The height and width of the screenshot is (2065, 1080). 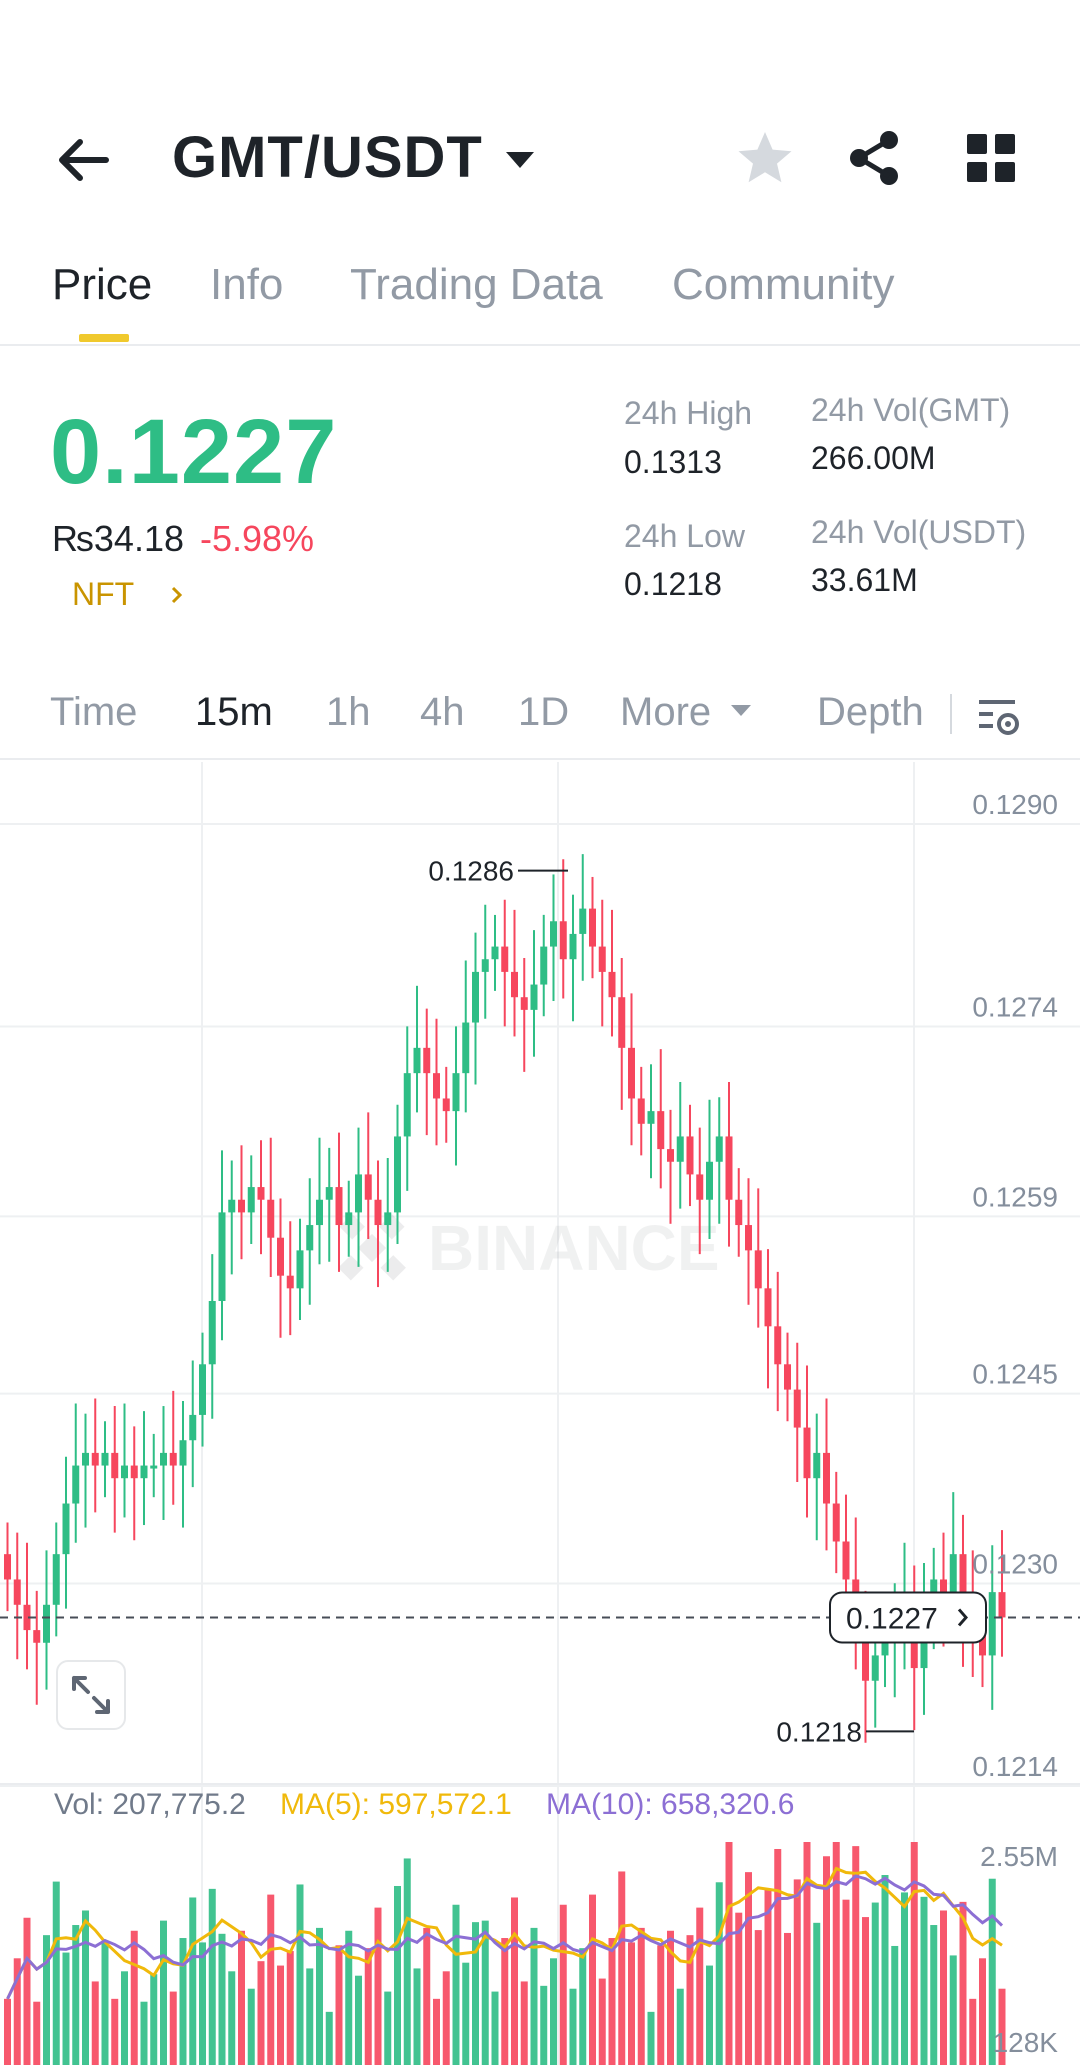 I want to click on share-icon, so click(x=875, y=158).